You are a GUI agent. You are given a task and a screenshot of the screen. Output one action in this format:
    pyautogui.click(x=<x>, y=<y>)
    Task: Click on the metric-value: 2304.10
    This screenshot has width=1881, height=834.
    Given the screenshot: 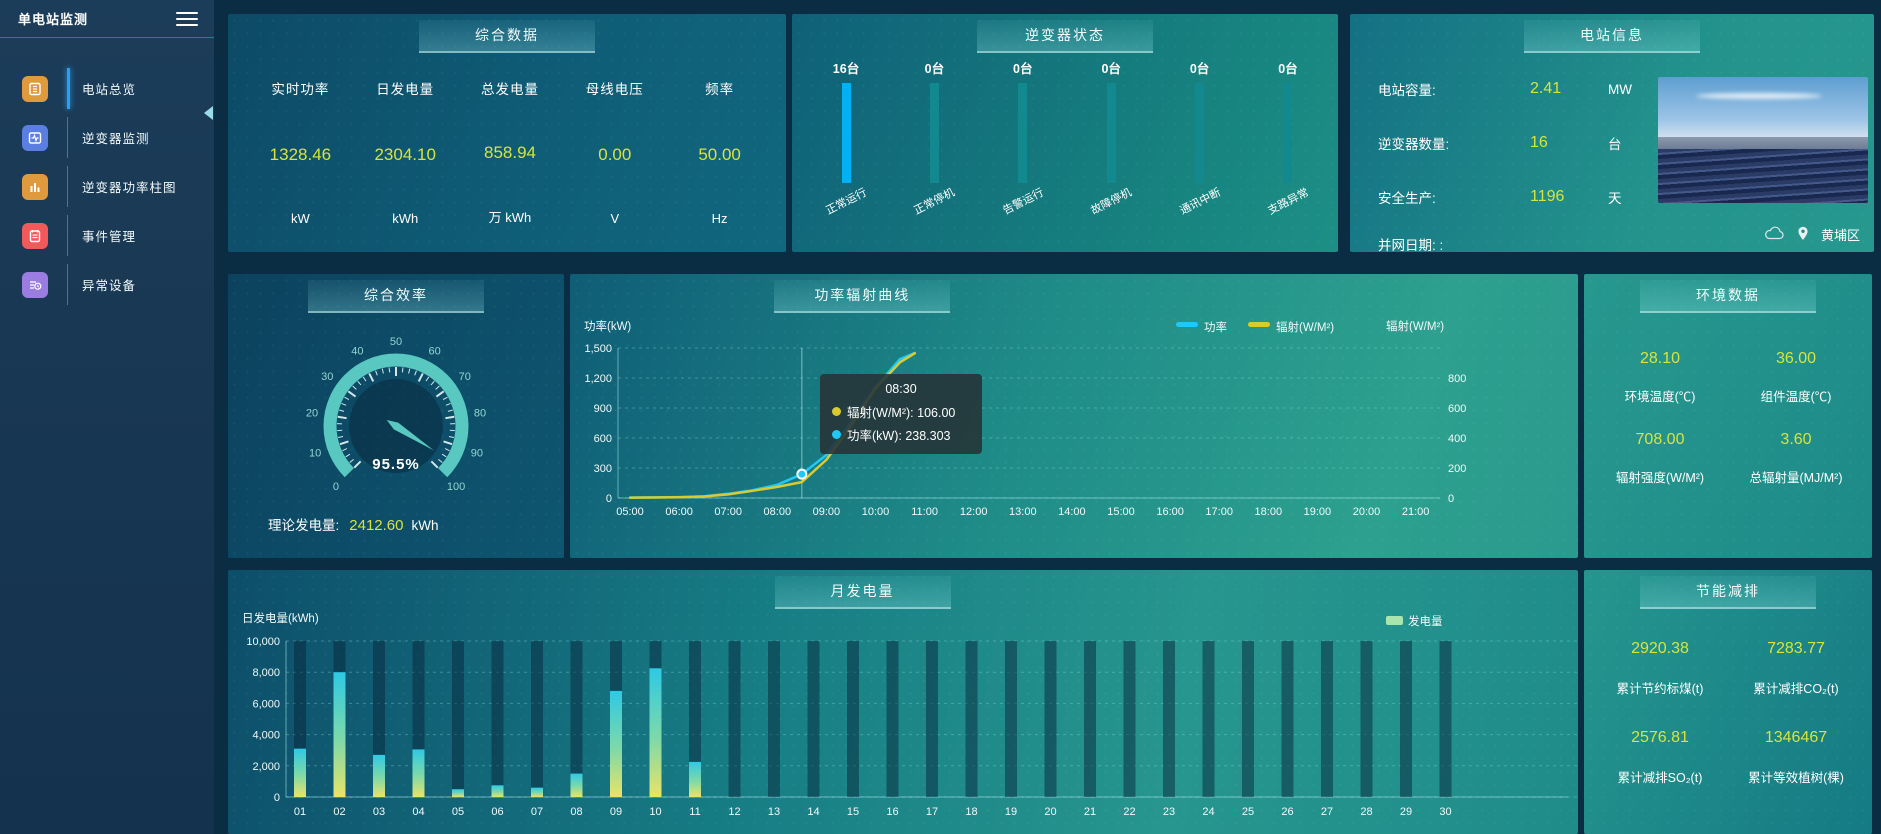 What is the action you would take?
    pyautogui.click(x=405, y=154)
    